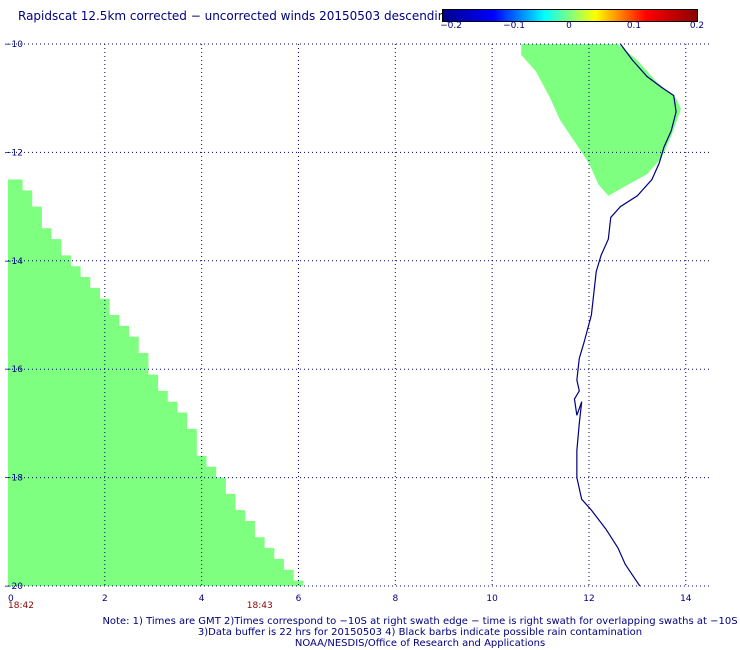 The image size is (740, 650). Describe the element at coordinates (13, 370) in the screenshot. I see `y-tick-label: −16` at that location.